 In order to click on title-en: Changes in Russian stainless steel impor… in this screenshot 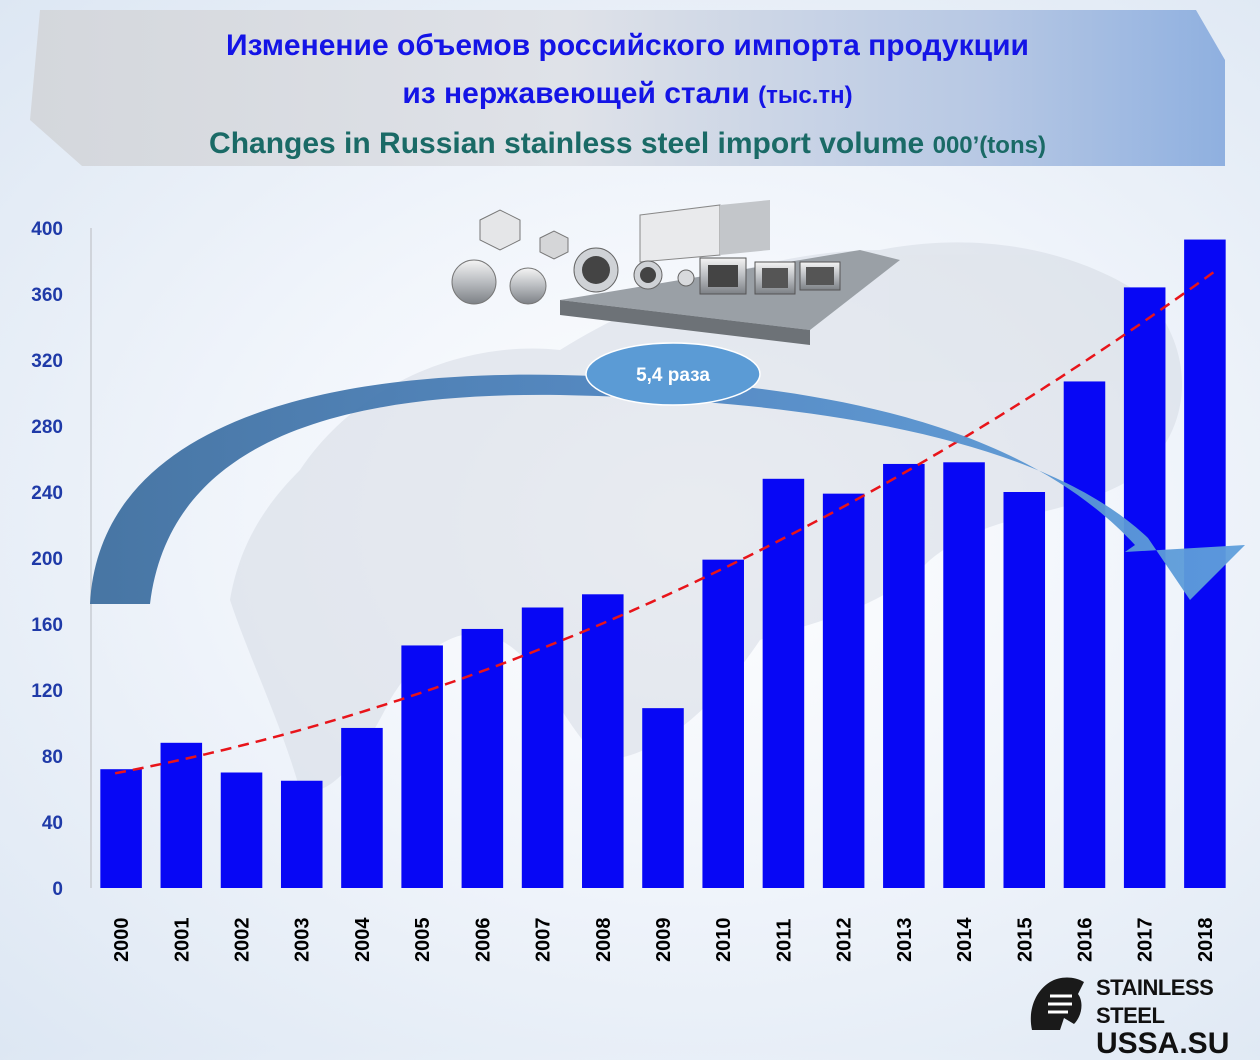, I will do `click(627, 145)`.